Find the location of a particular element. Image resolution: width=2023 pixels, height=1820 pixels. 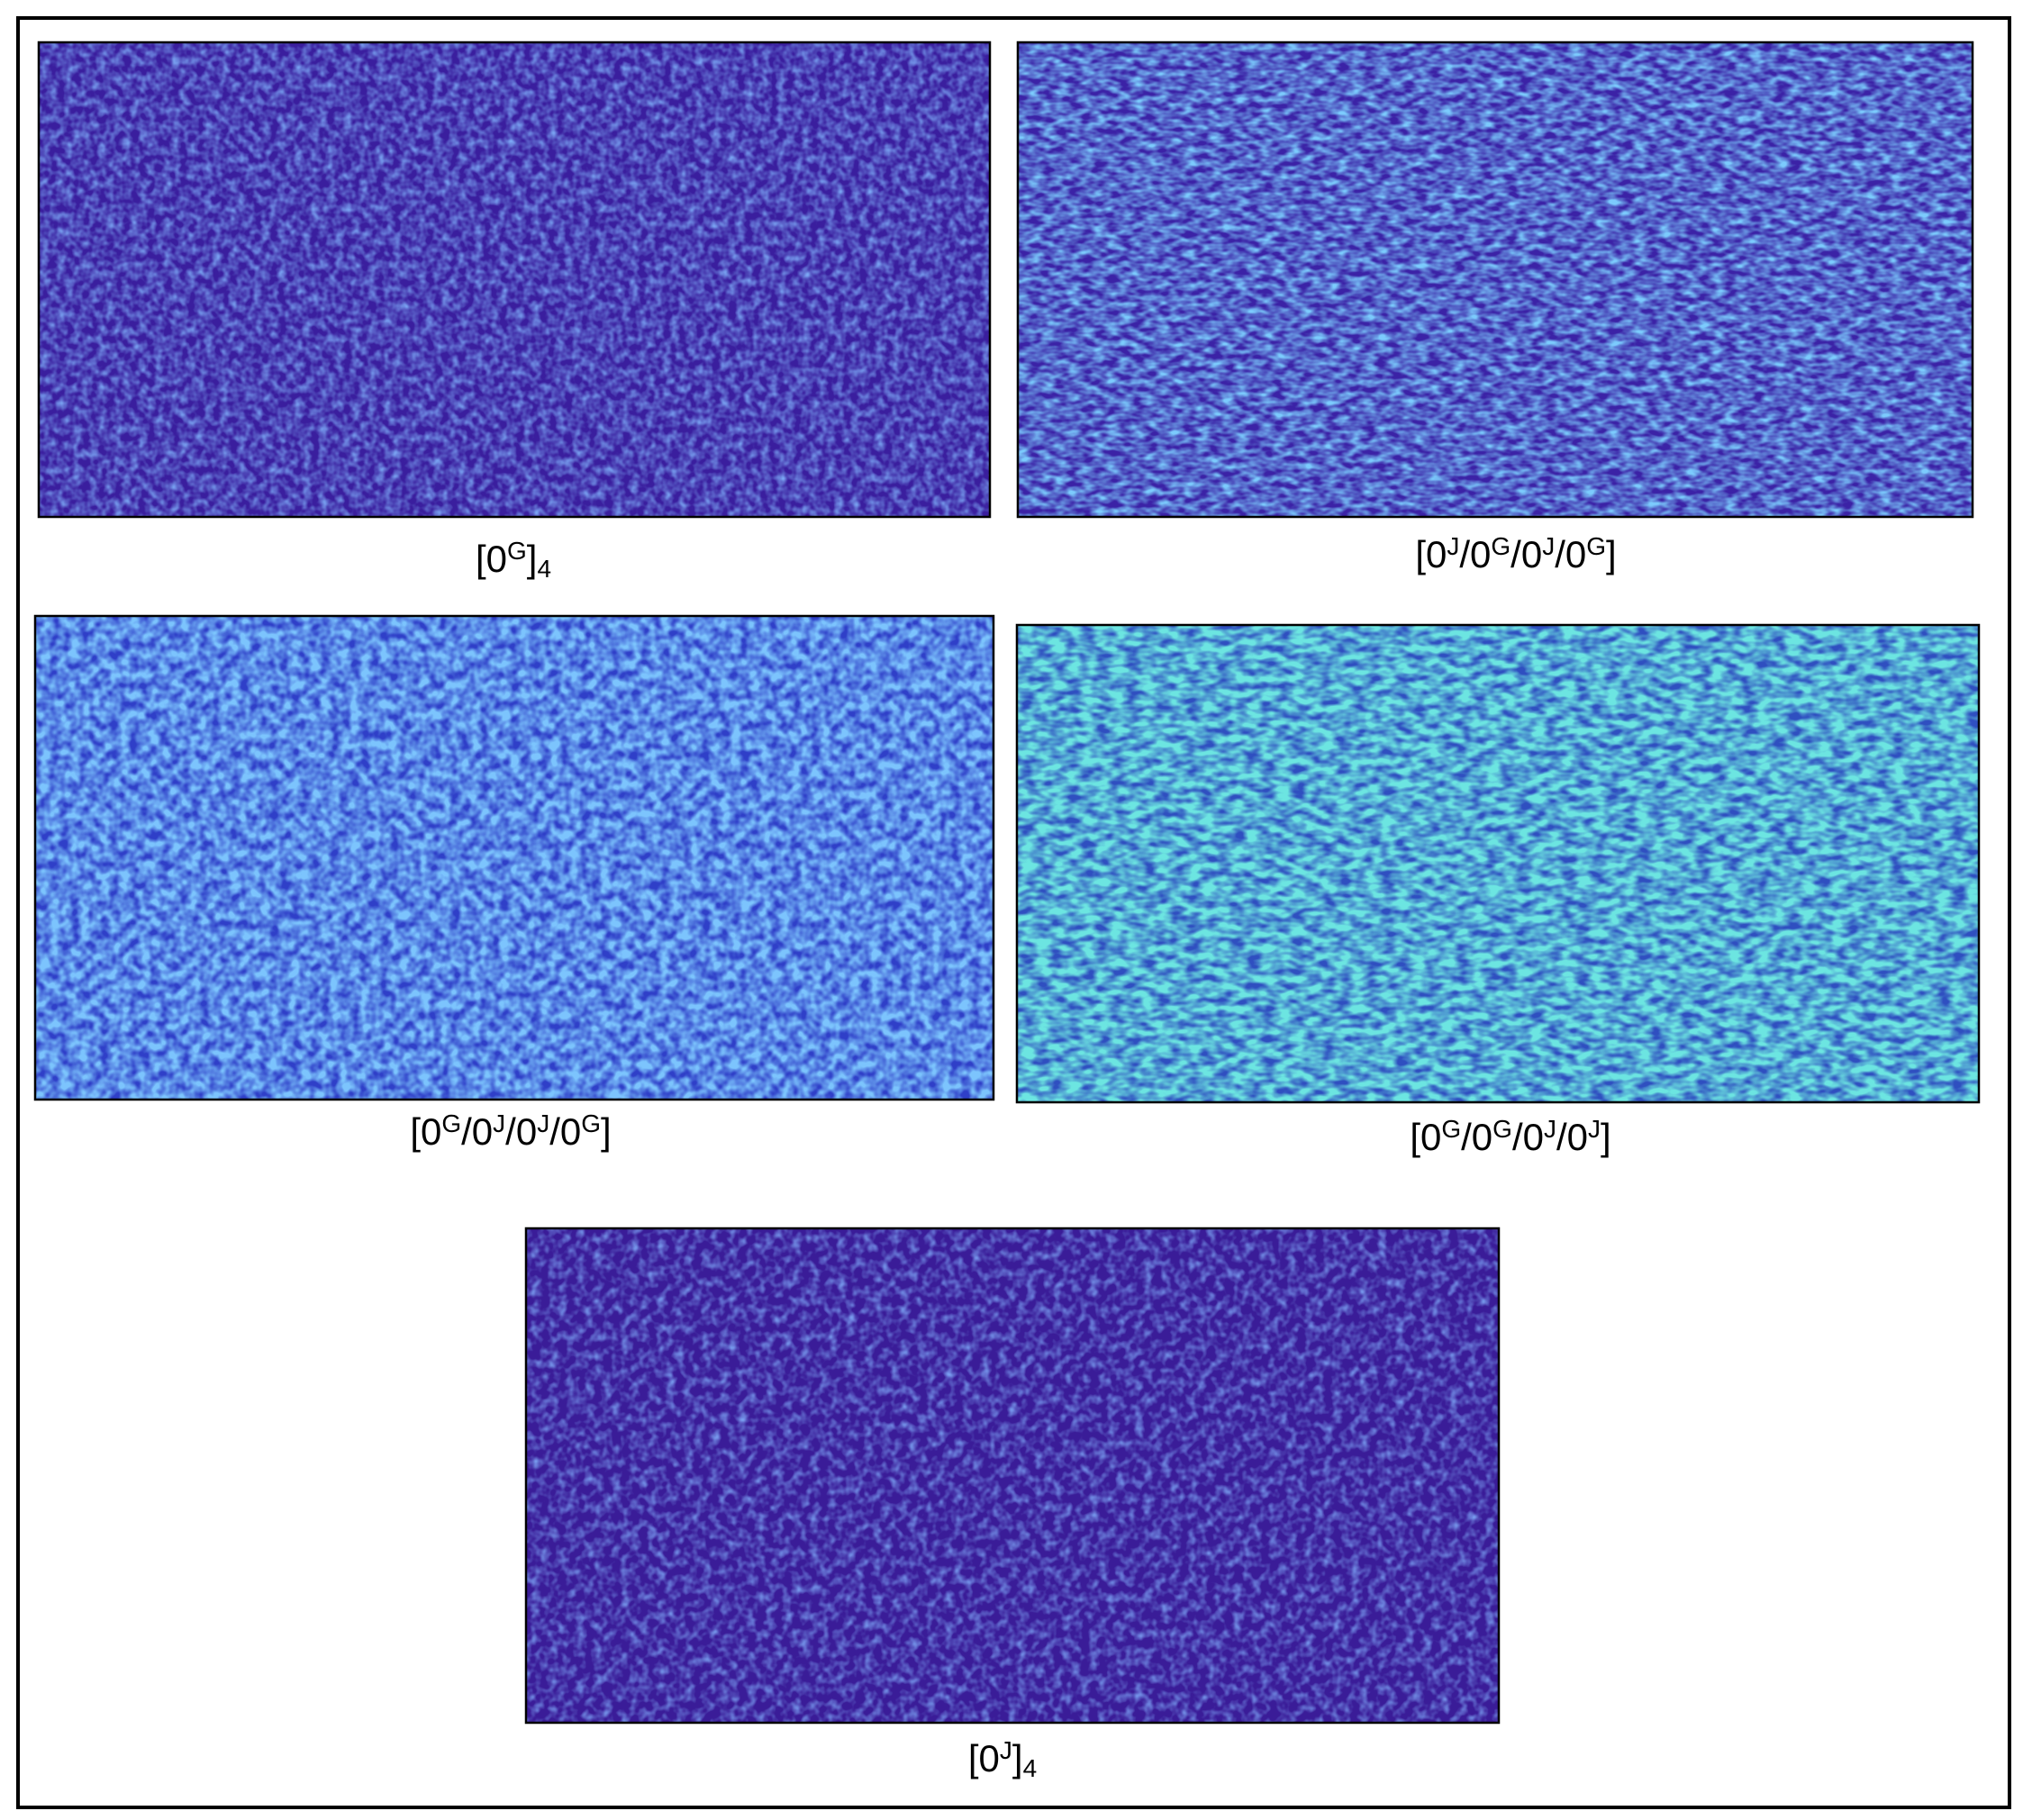

panel-label: [0J/0G/0J/0G] is located at coordinates (1515, 555).